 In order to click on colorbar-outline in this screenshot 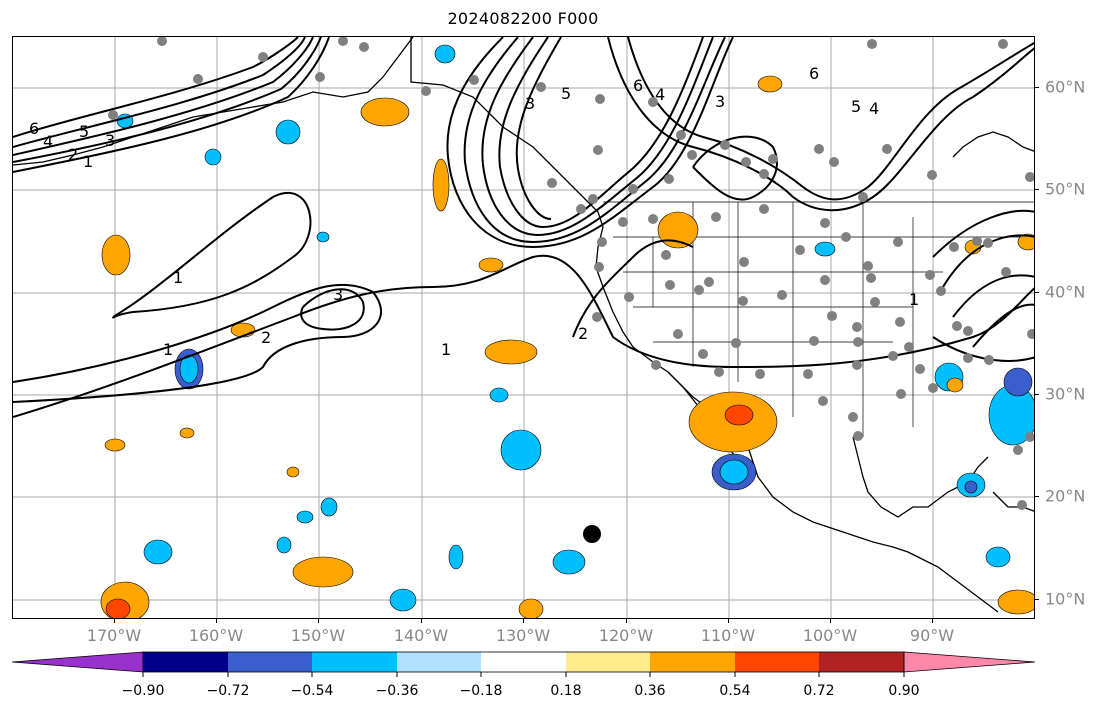, I will do `click(523, 662)`.